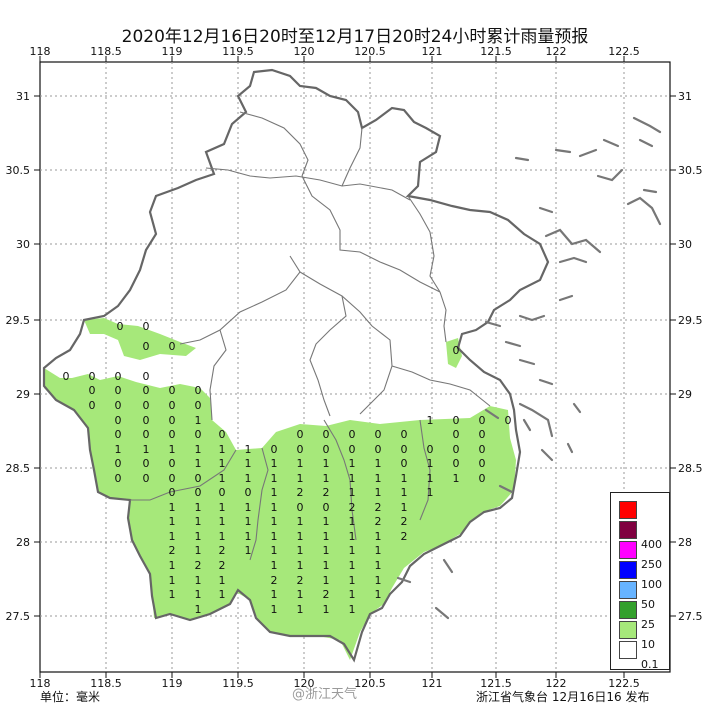 This screenshot has height=710, width=710. What do you see at coordinates (648, 644) in the screenshot?
I see `legend-label: 10` at bounding box center [648, 644].